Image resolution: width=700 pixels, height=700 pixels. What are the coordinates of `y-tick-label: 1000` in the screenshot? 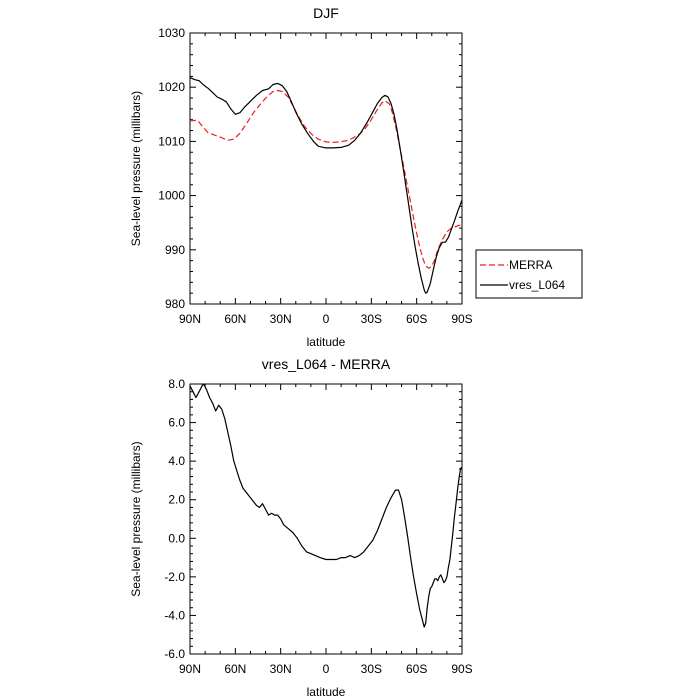 It's located at (171, 196).